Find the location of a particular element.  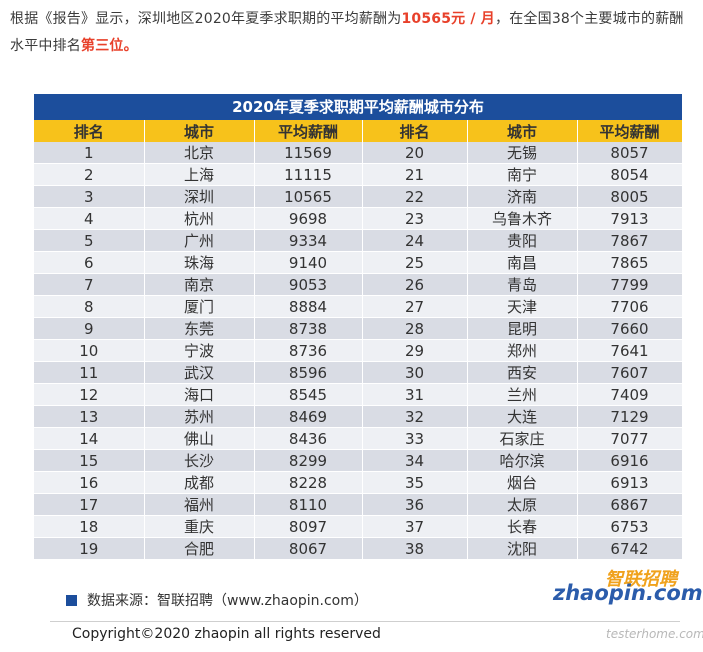

cell-rank: 29 is located at coordinates (415, 350).